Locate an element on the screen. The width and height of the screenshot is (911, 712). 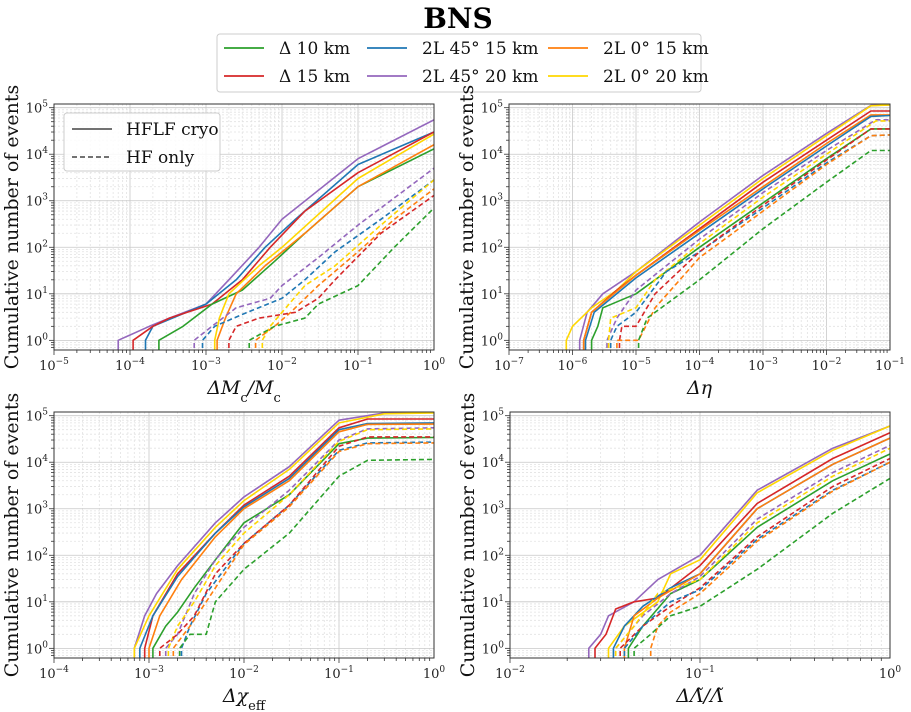
legend-label: Δ 15 km is located at coordinates (314, 77).